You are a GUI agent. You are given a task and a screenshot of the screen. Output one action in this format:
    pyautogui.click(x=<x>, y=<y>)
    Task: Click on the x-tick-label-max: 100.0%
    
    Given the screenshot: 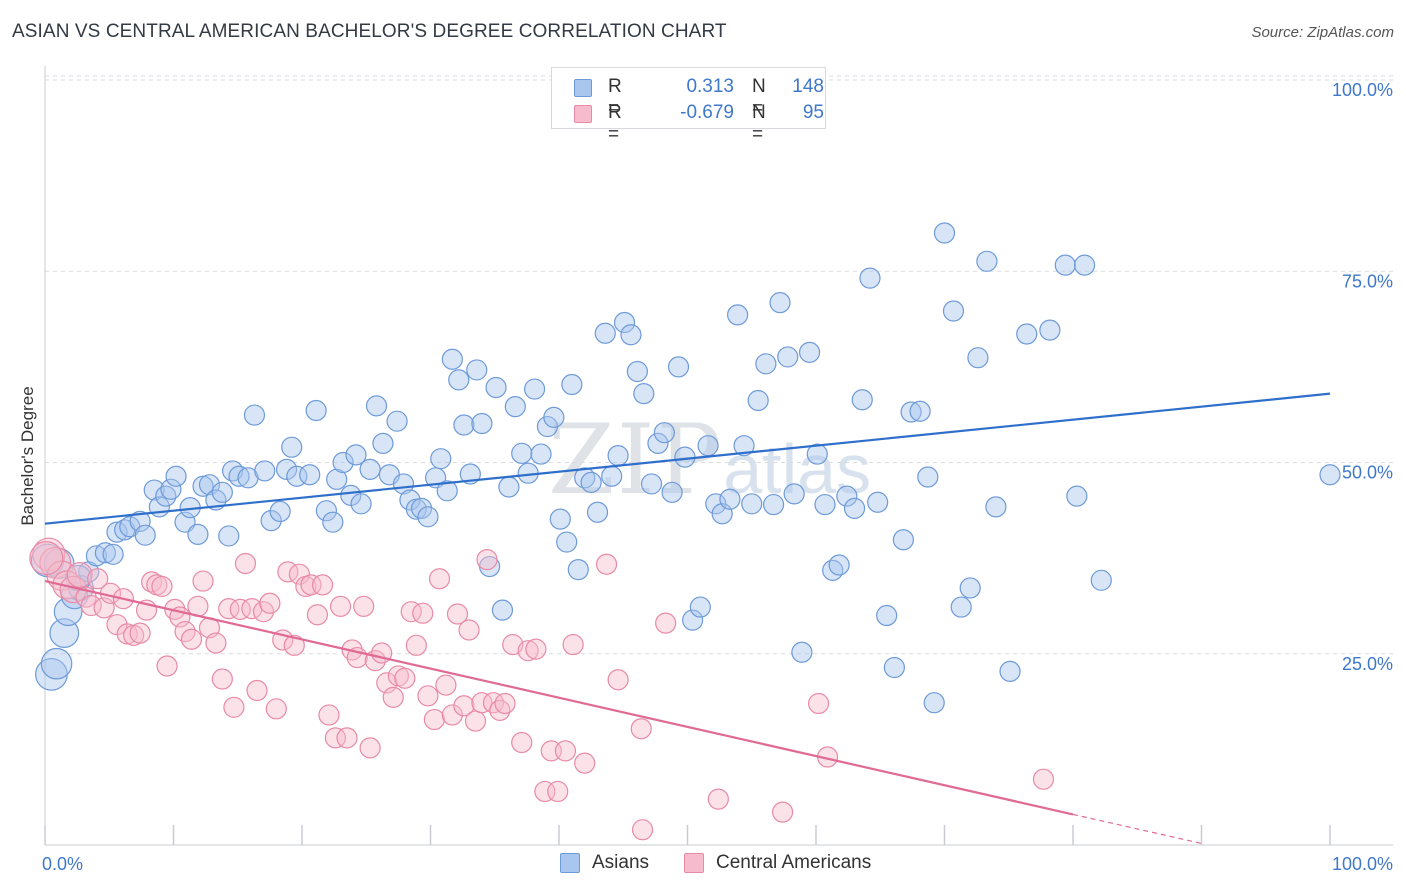 What is the action you would take?
    pyautogui.click(x=1362, y=864)
    